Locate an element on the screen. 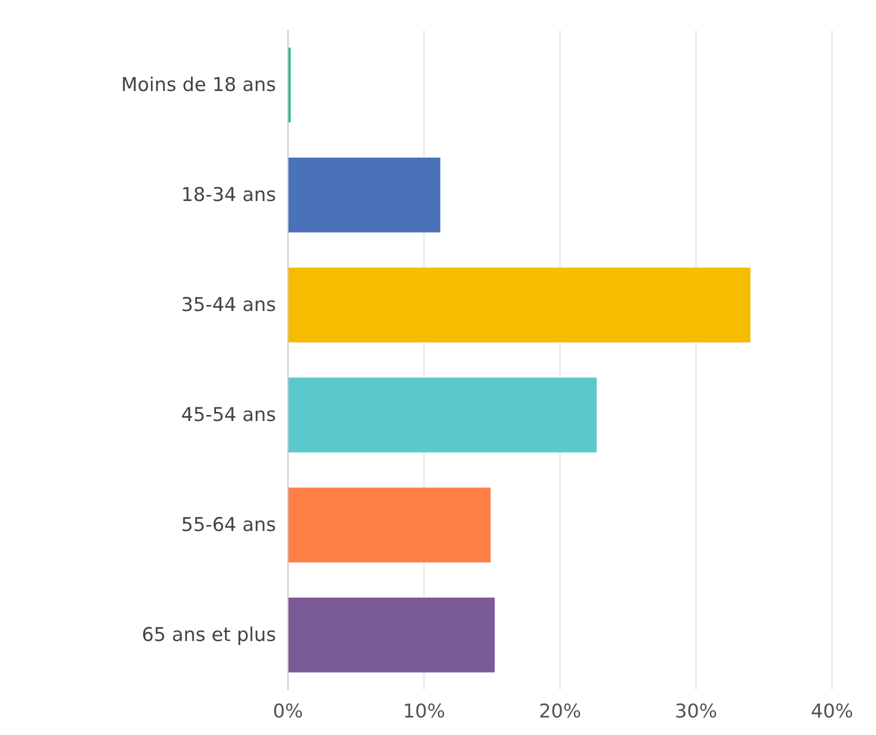 The width and height of the screenshot is (876, 735). y-tick-label: 45-54 ans is located at coordinates (228, 415).